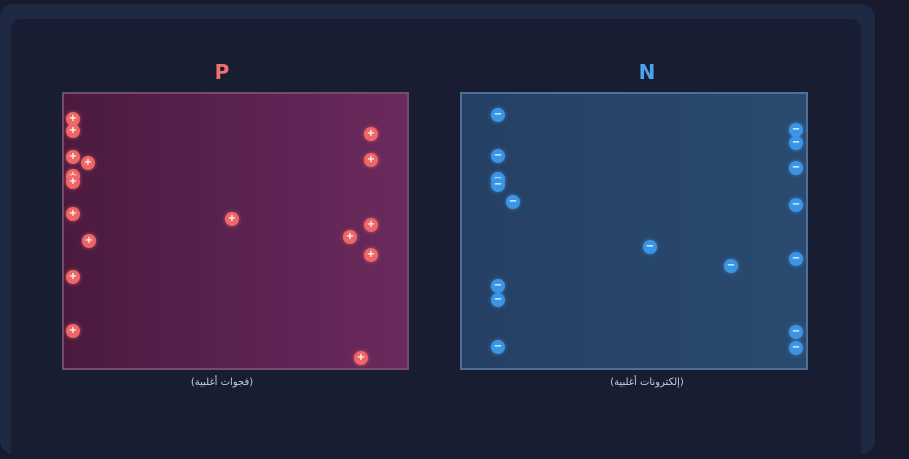  I want to click on n-region-label: N, so click(647, 72).